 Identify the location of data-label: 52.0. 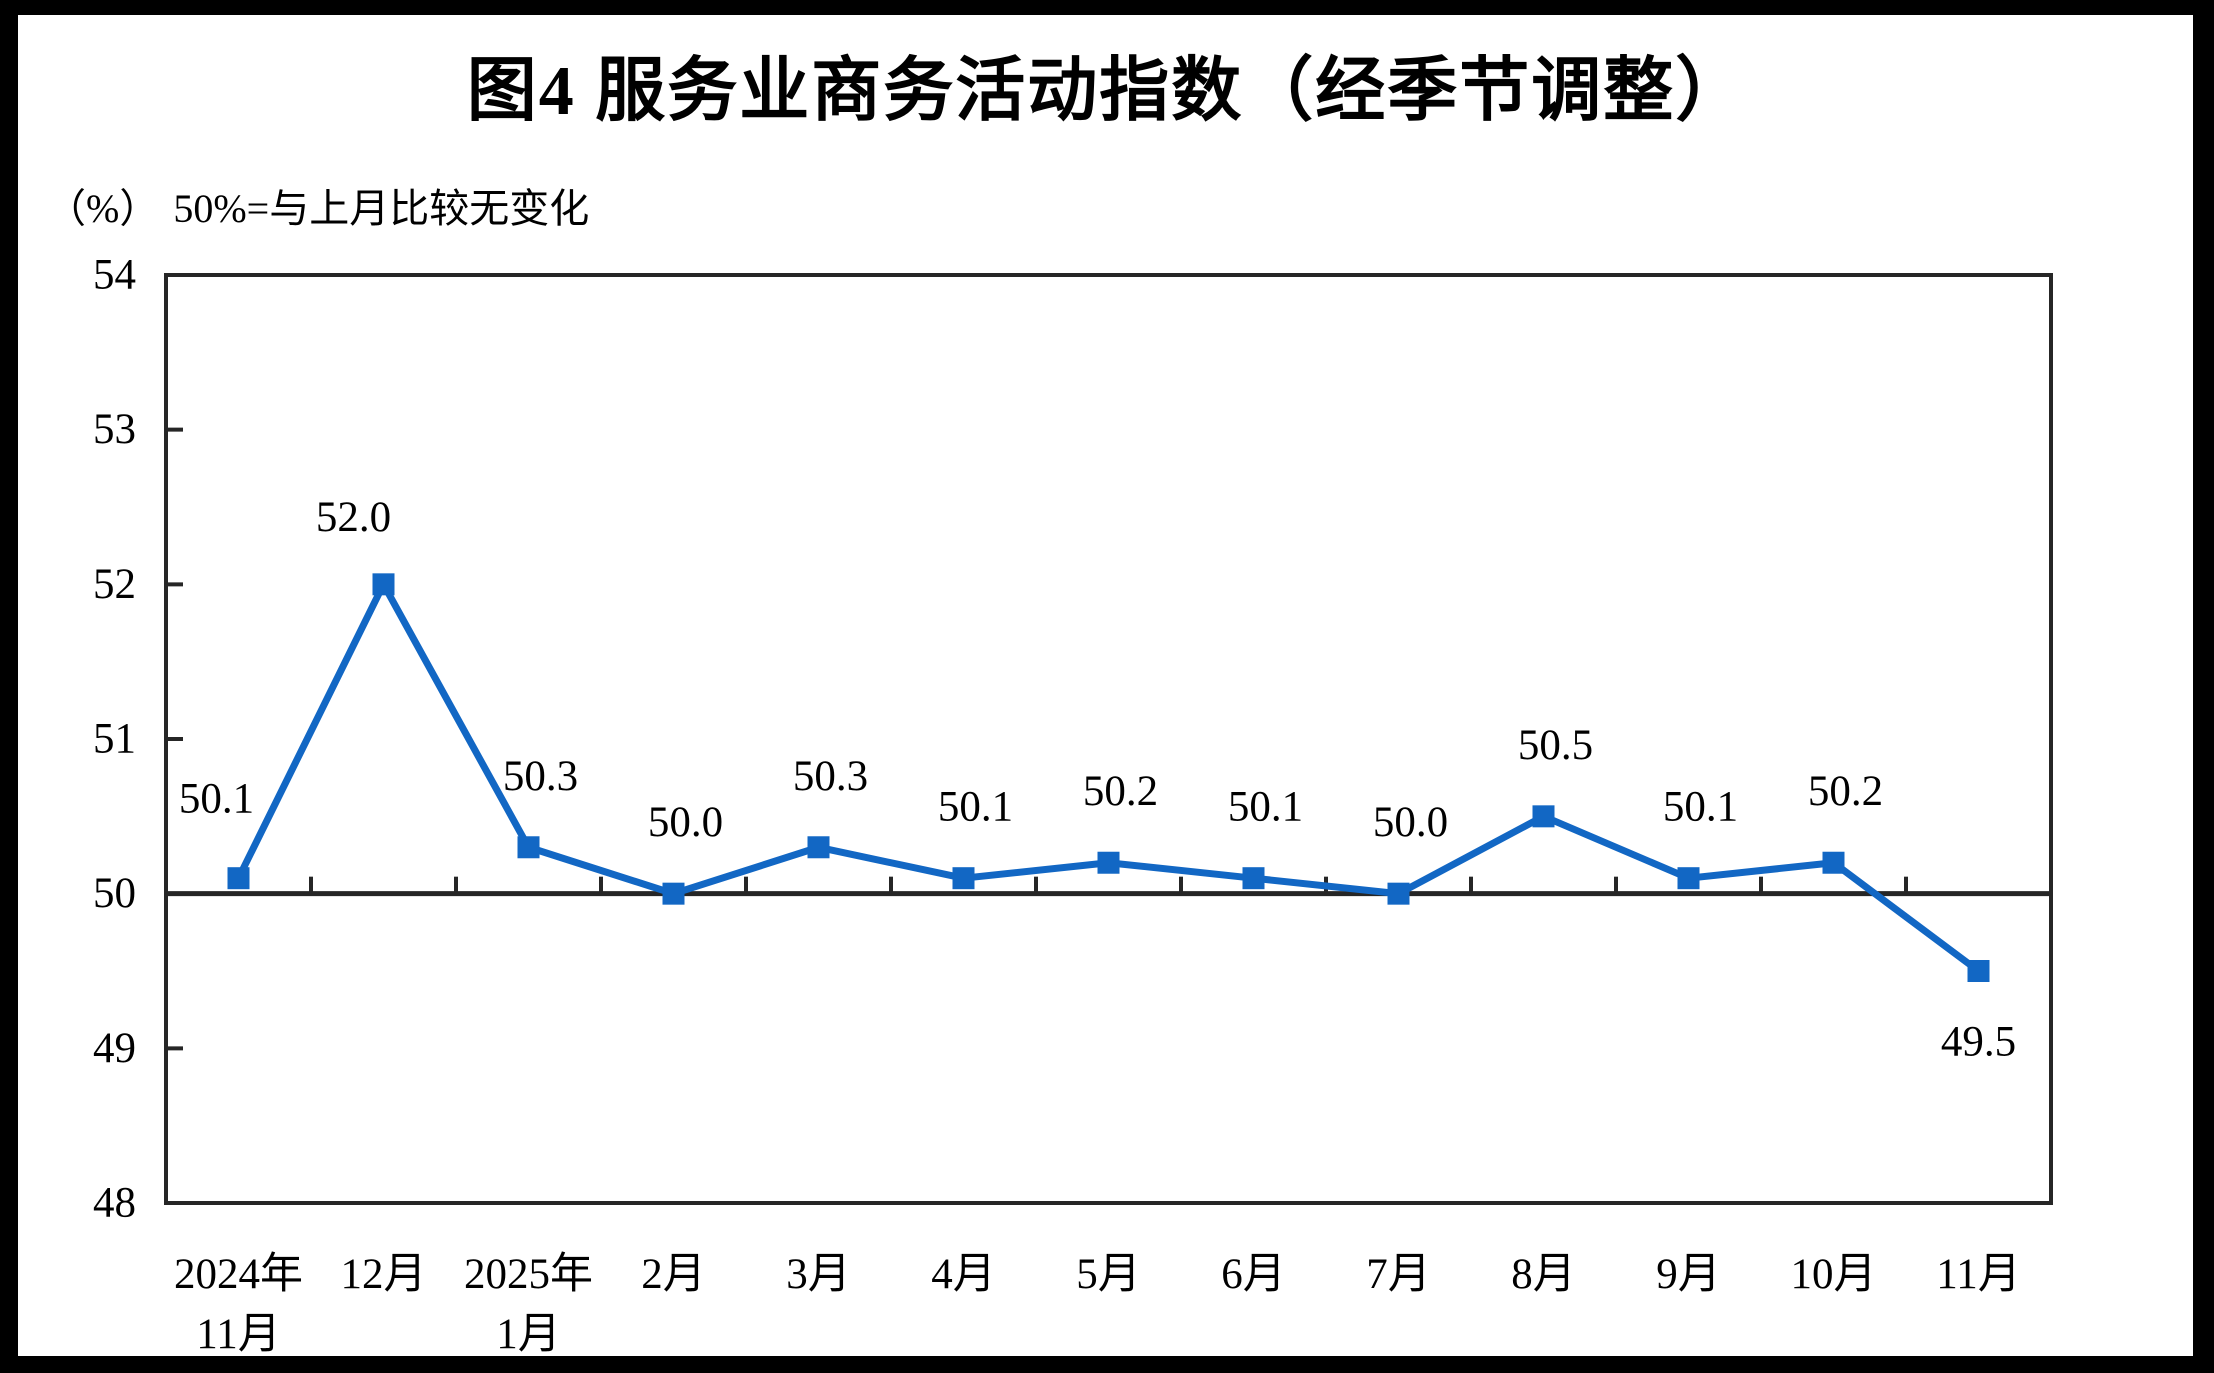
(353, 517).